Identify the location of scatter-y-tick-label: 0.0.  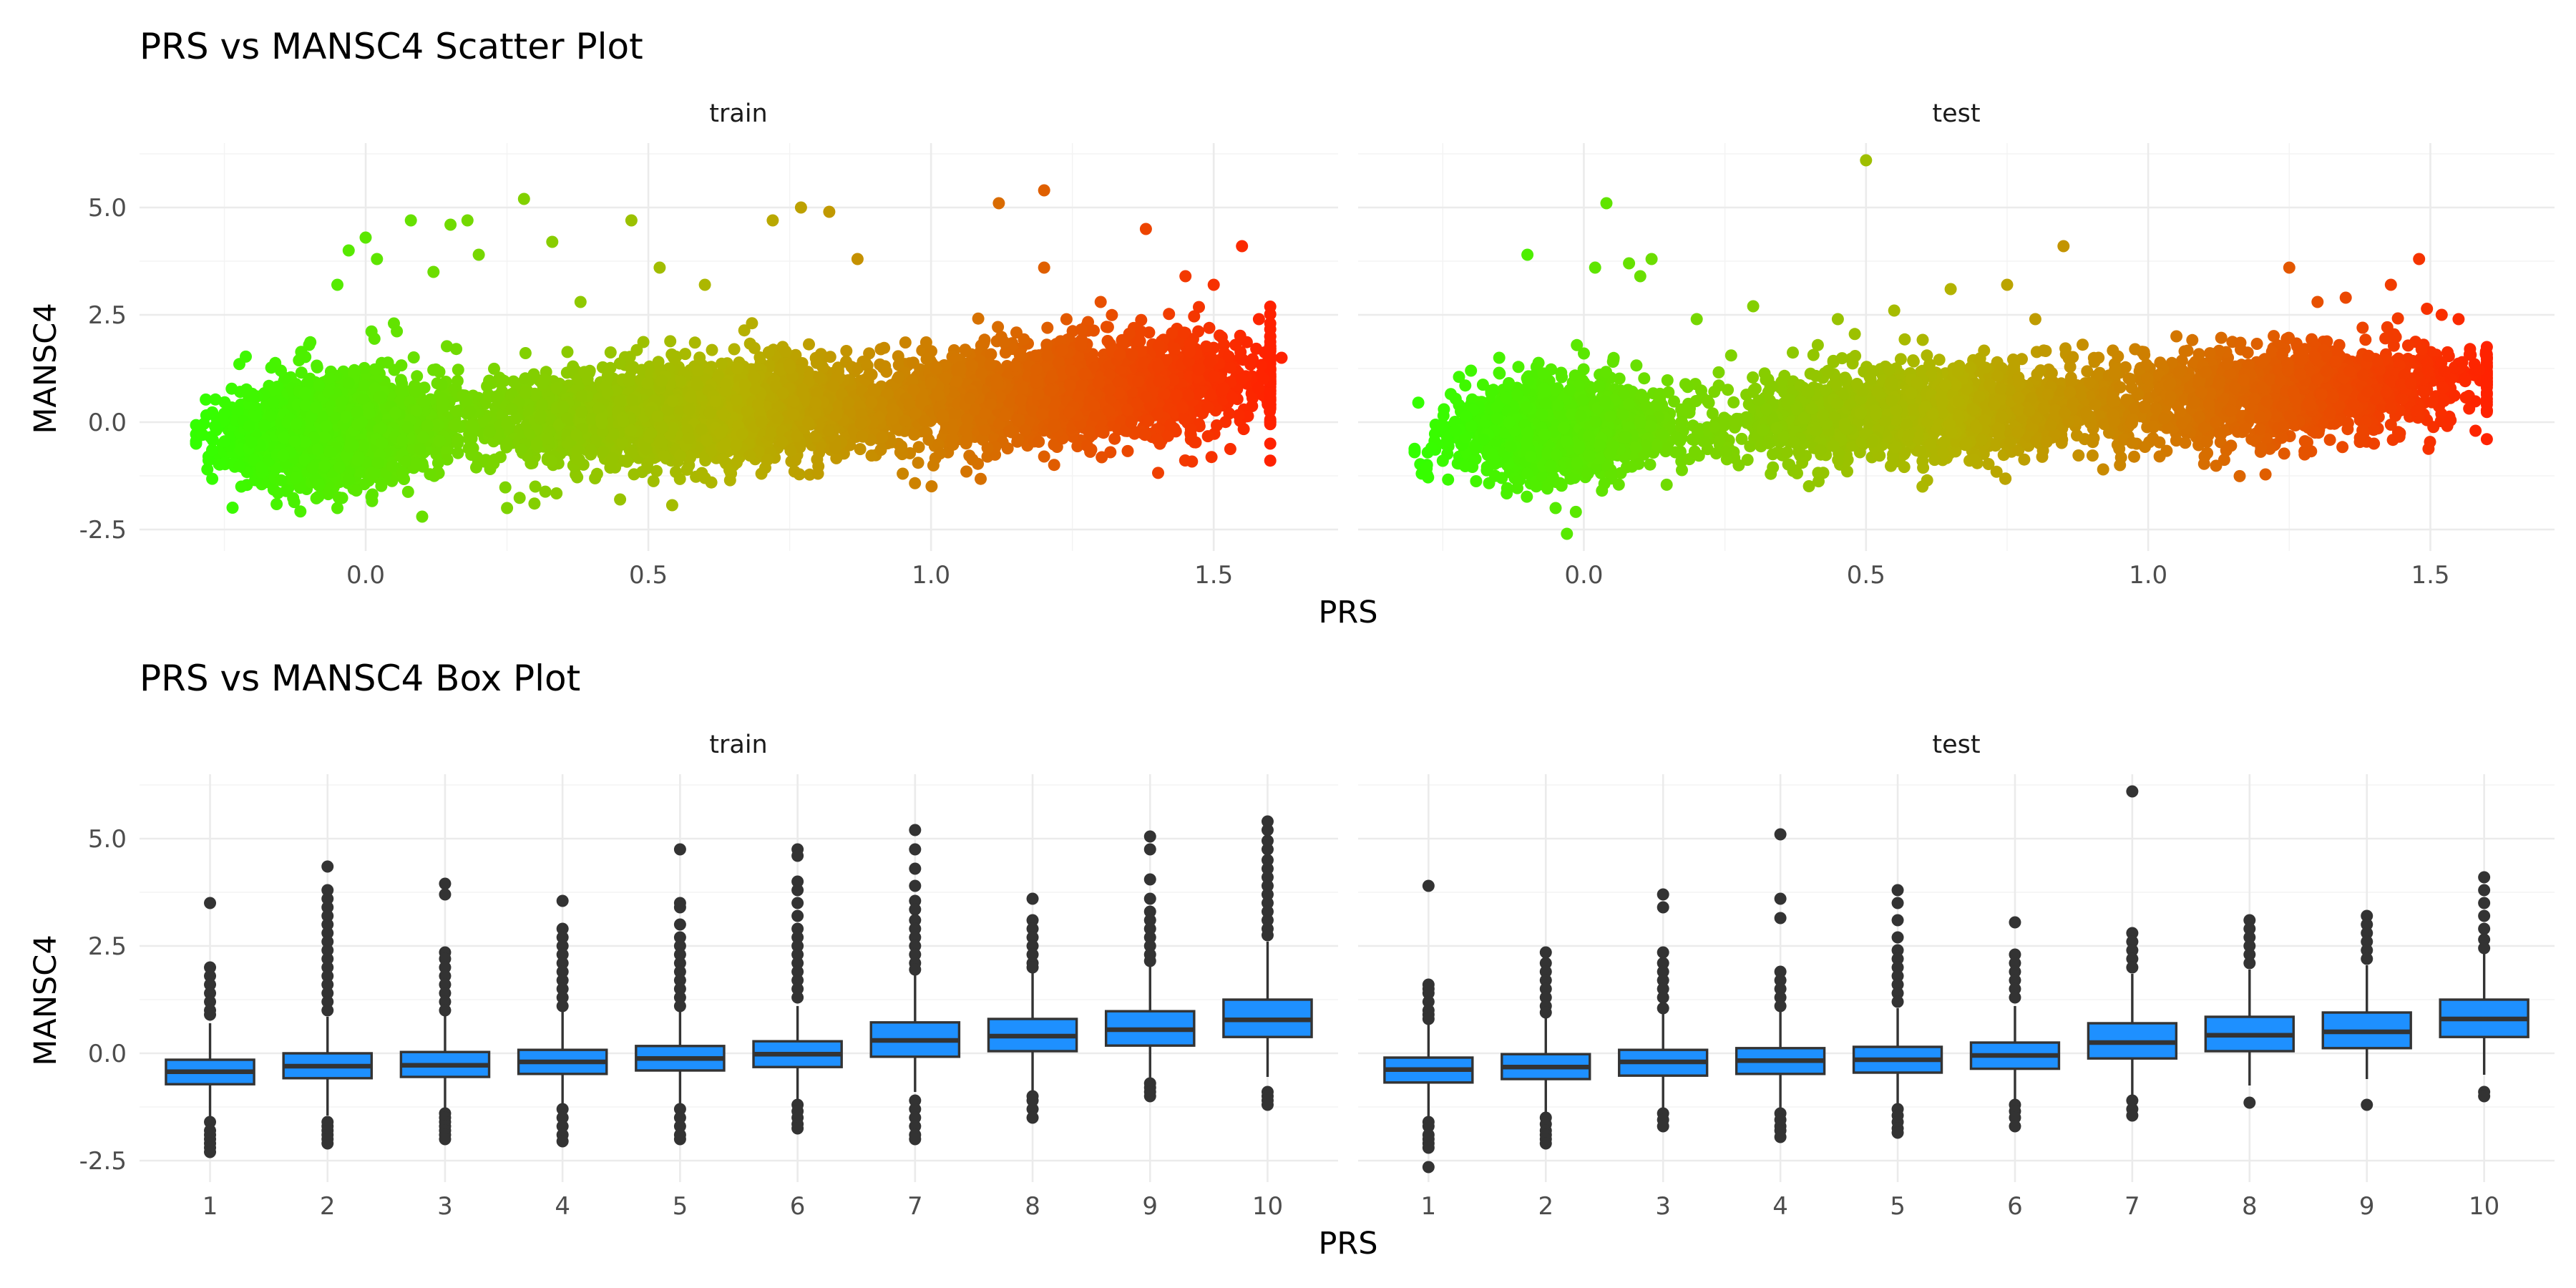
(107, 423).